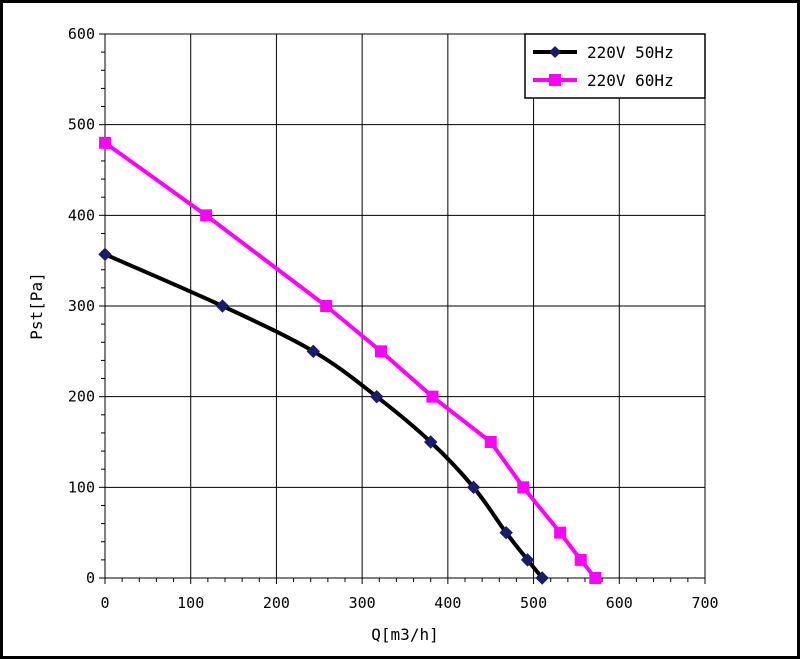  Describe the element at coordinates (630, 80) in the screenshot. I see `legend-label-220v-60hz: 220V 60Hz` at that location.